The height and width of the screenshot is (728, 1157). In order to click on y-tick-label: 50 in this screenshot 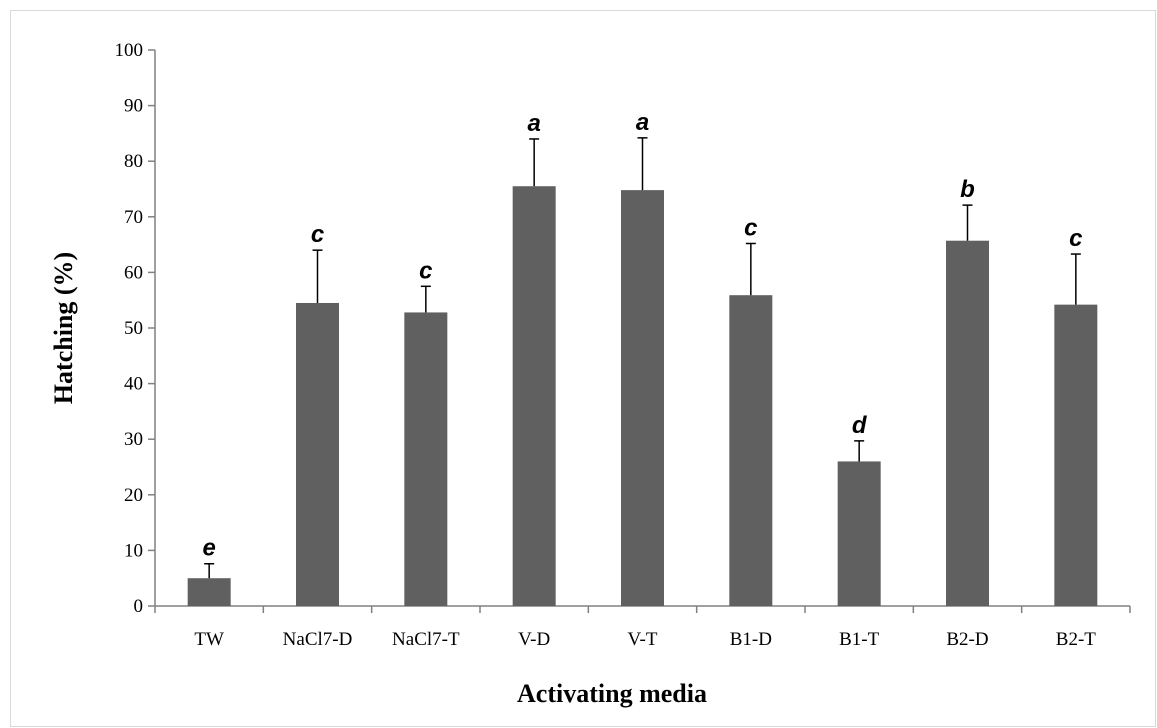, I will do `click(133, 328)`.